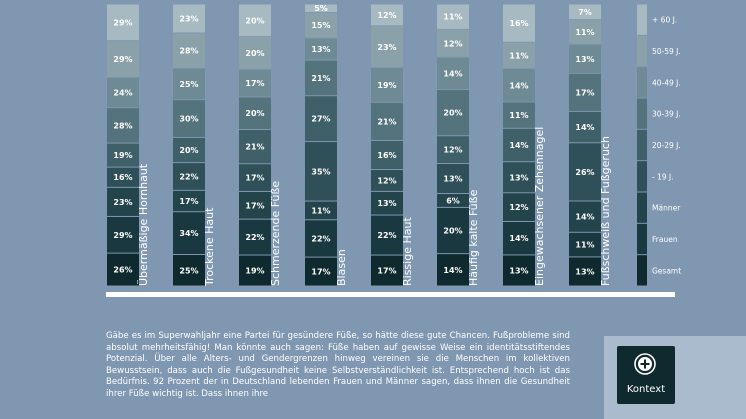 Image resolution: width=746 pixels, height=419 pixels. Describe the element at coordinates (473, 237) in the screenshot. I see `category-label: Häufig kalte Füße` at that location.